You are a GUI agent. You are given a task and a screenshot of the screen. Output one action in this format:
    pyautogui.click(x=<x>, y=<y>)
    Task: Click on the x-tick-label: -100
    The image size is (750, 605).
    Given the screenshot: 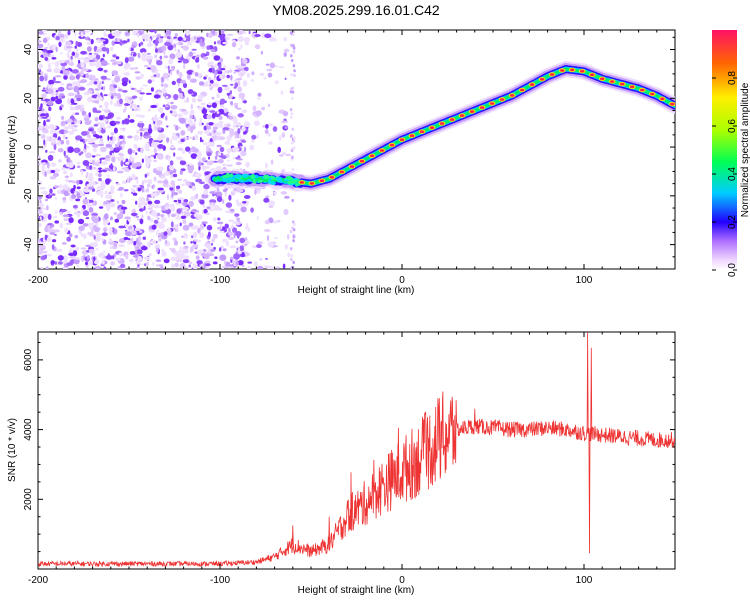 What is the action you would take?
    pyautogui.click(x=220, y=280)
    